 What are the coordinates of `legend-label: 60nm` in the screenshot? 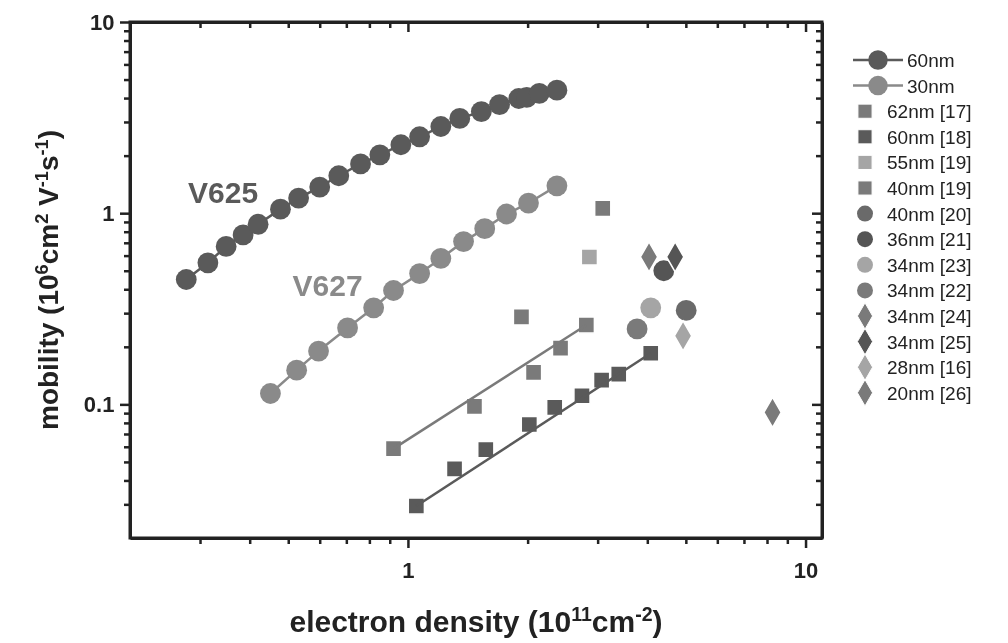 It's located at (931, 60).